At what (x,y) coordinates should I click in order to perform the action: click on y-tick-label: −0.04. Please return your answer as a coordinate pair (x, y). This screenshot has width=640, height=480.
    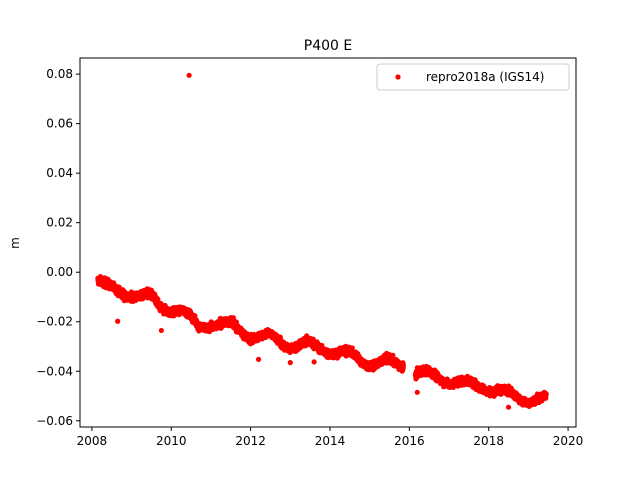
    Looking at the image, I should click on (54, 371).